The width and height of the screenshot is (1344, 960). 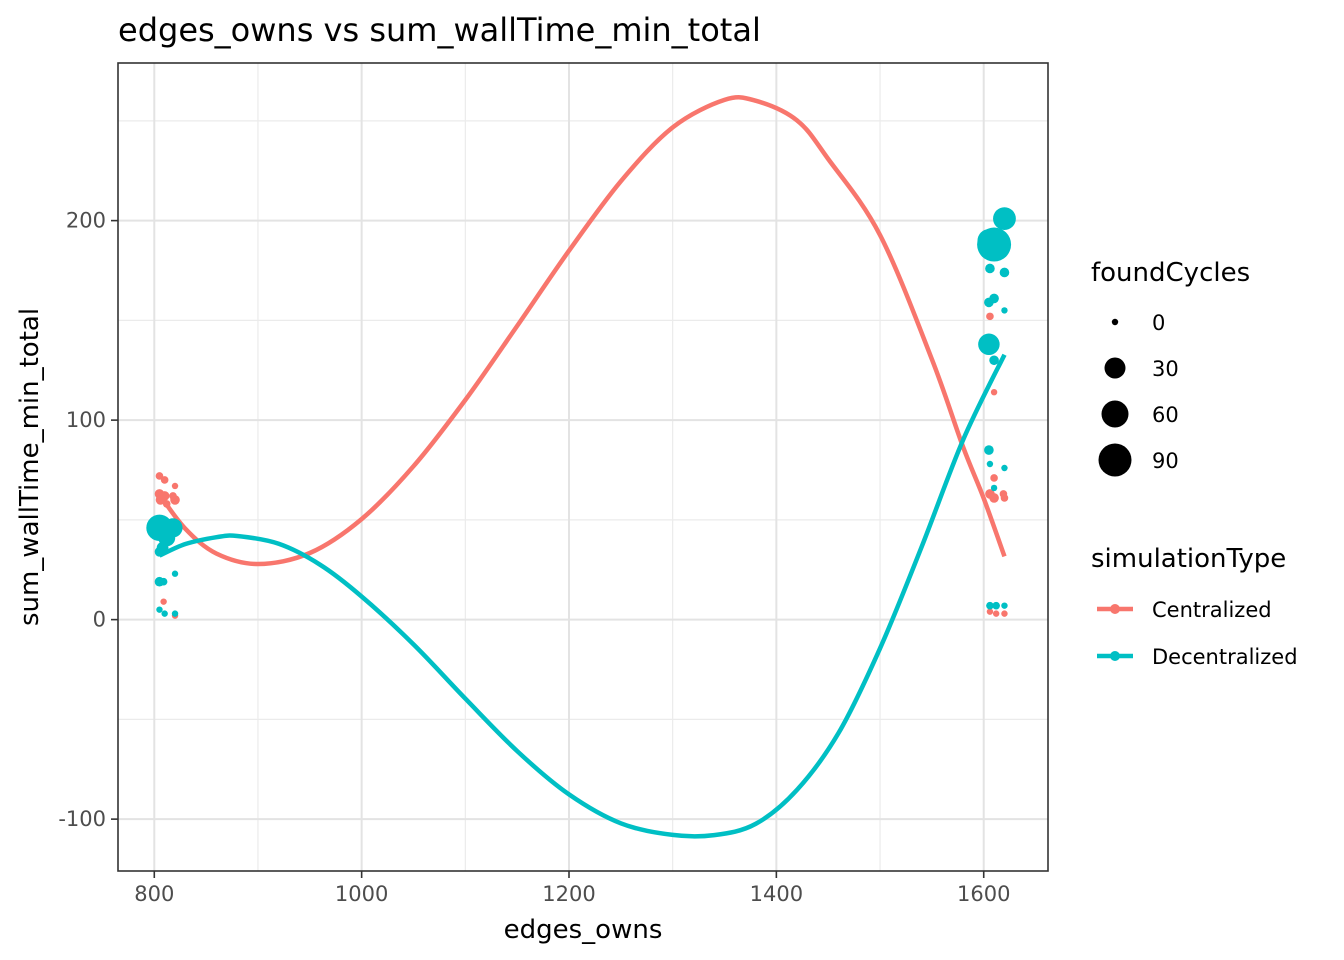 What do you see at coordinates (1170, 273) in the screenshot?
I see `size-legend-title: foundCycles` at bounding box center [1170, 273].